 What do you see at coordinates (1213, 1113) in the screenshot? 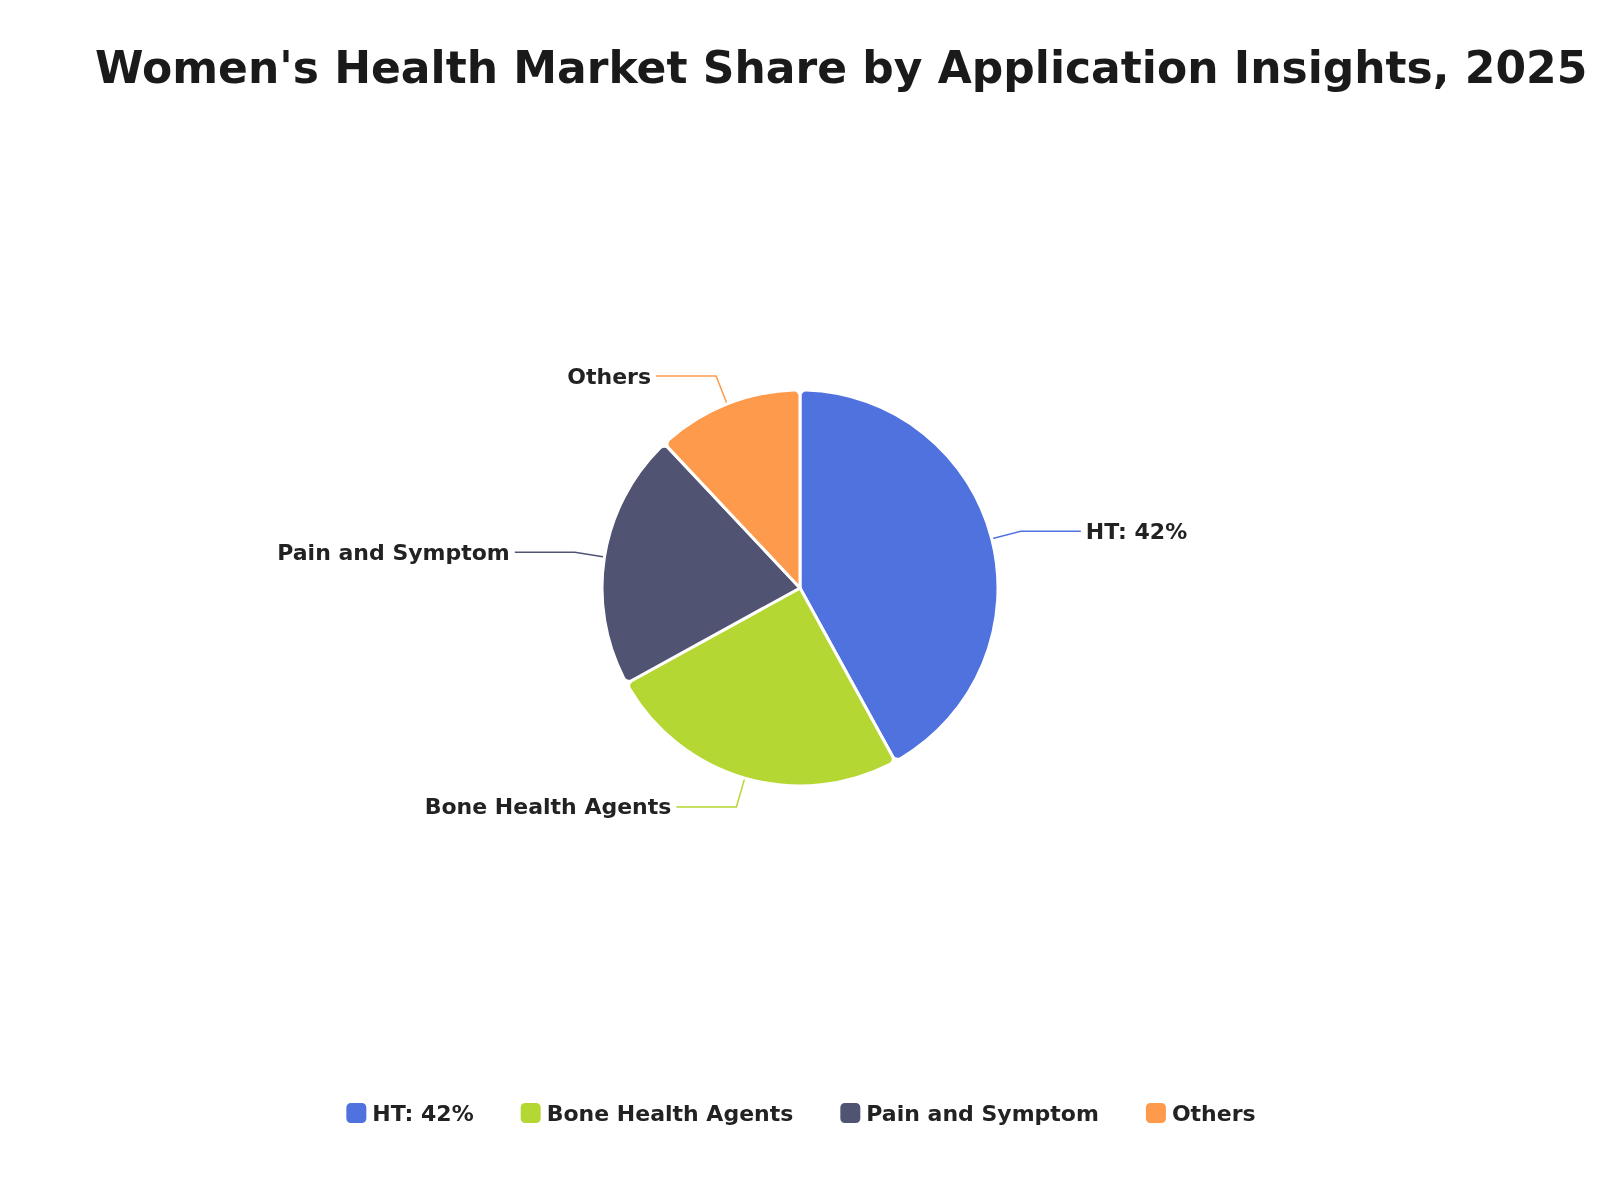
I see `legend-label: Others` at bounding box center [1213, 1113].